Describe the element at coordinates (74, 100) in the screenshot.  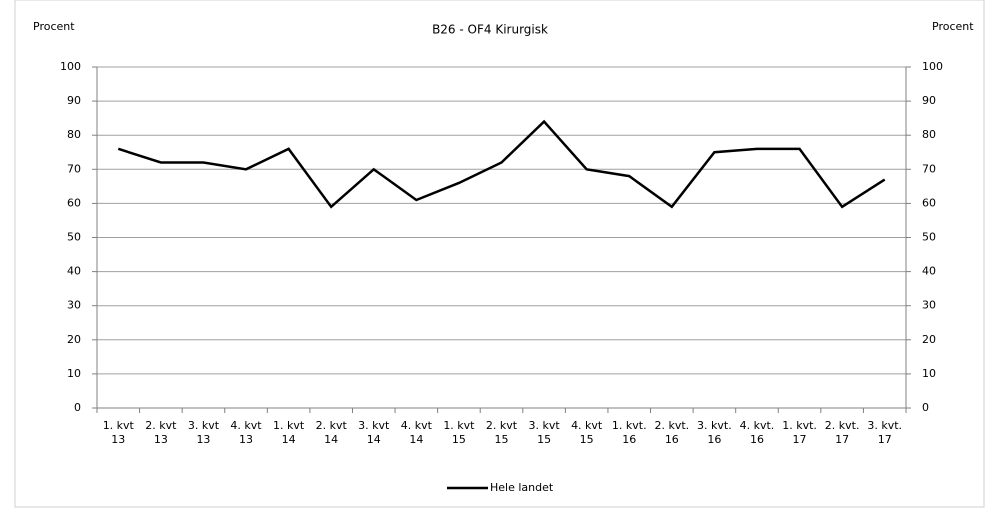
I see `y-tick-label: 90` at that location.